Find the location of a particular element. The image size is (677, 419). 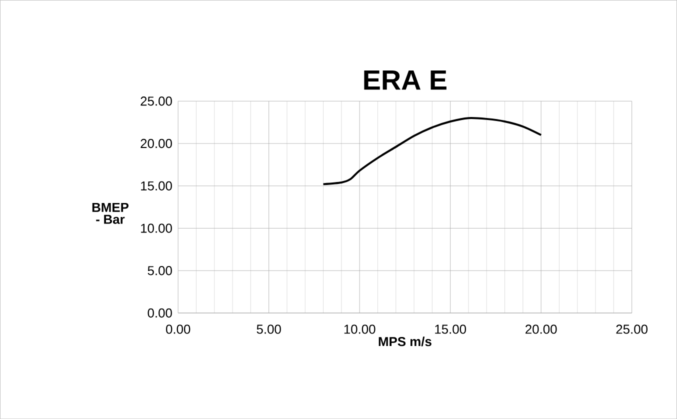

y-tick-label: 10.00 is located at coordinates (156, 228).